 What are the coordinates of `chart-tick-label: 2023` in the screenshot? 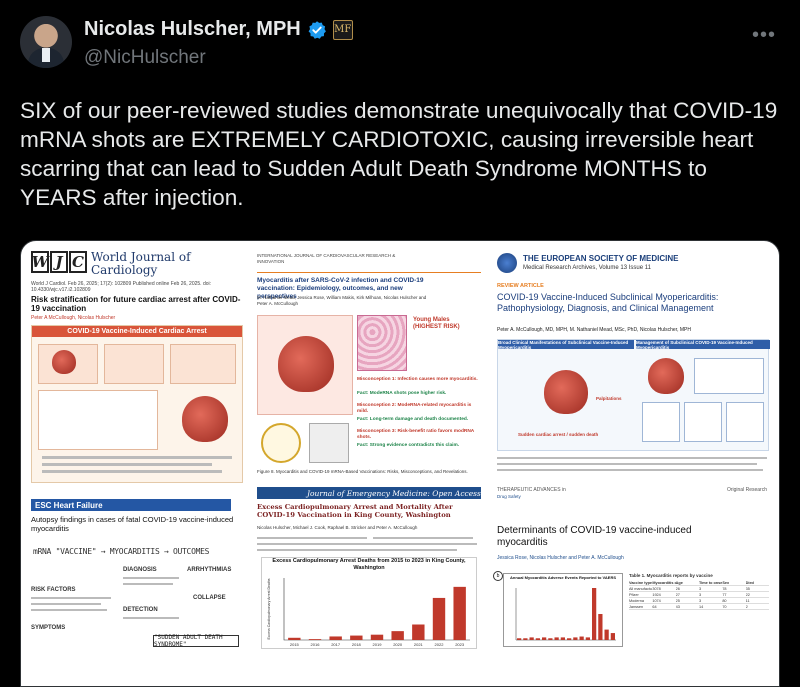 It's located at (460, 644).